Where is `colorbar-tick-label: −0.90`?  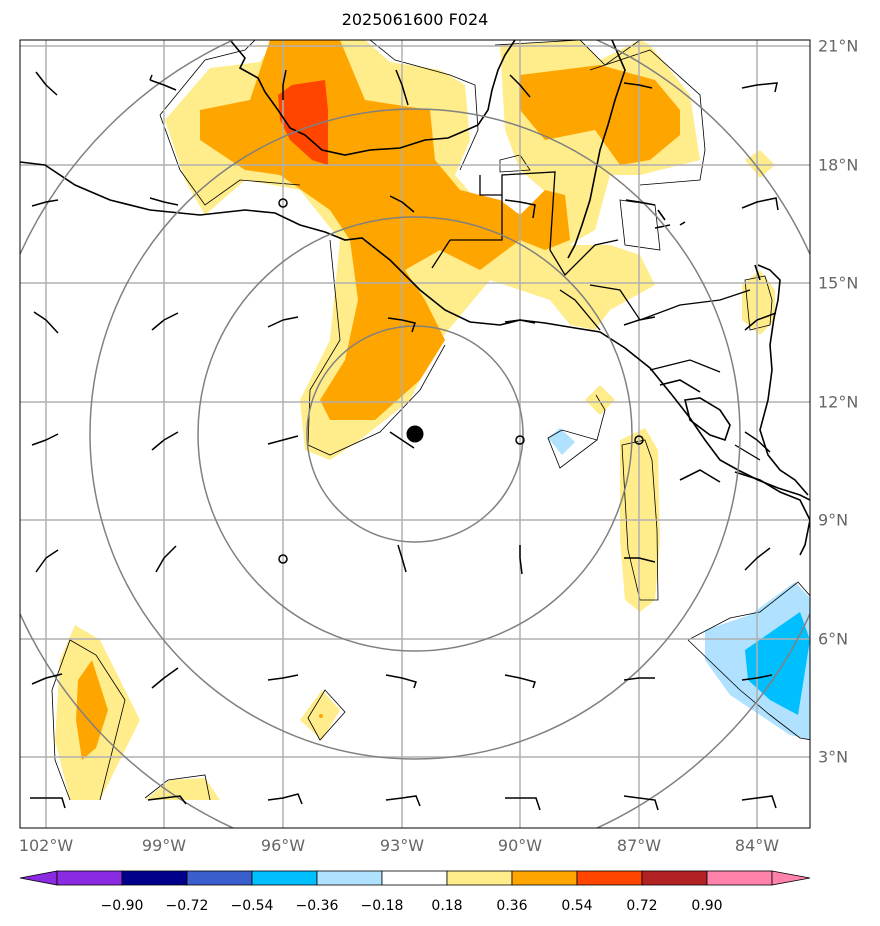
colorbar-tick-label: −0.90 is located at coordinates (122, 906).